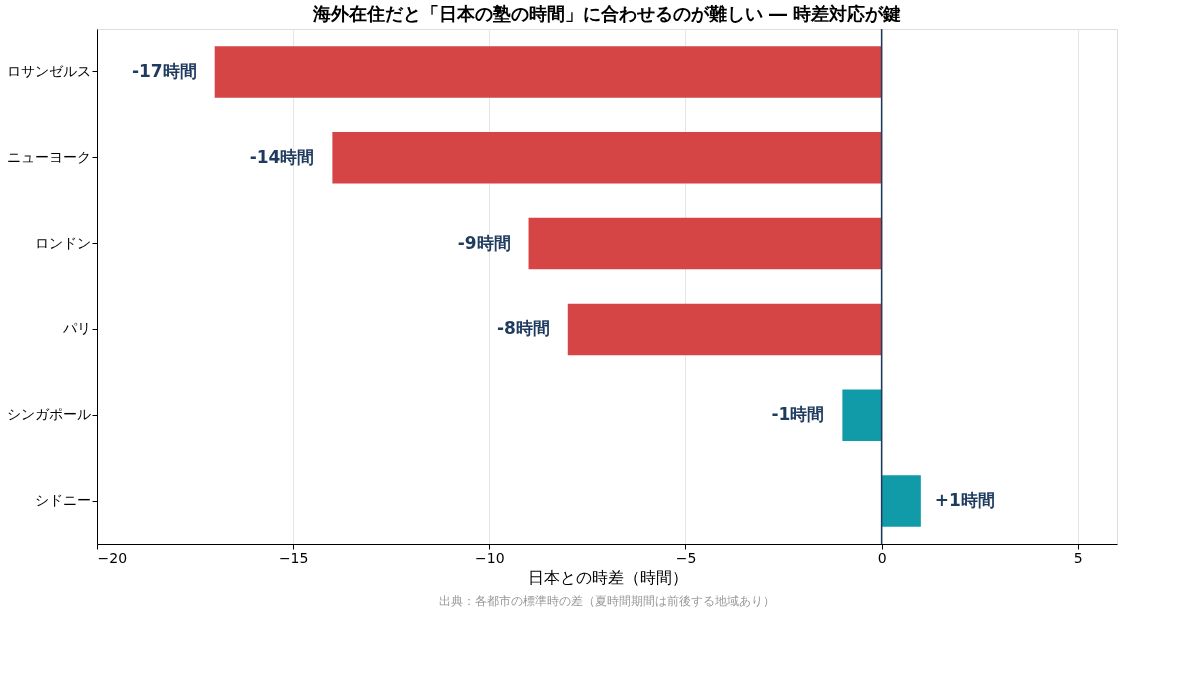  What do you see at coordinates (607, 601) in the screenshot?
I see `source-note: 出典：各都市の標準時の差（夏時間期間は前後する地域あり）` at bounding box center [607, 601].